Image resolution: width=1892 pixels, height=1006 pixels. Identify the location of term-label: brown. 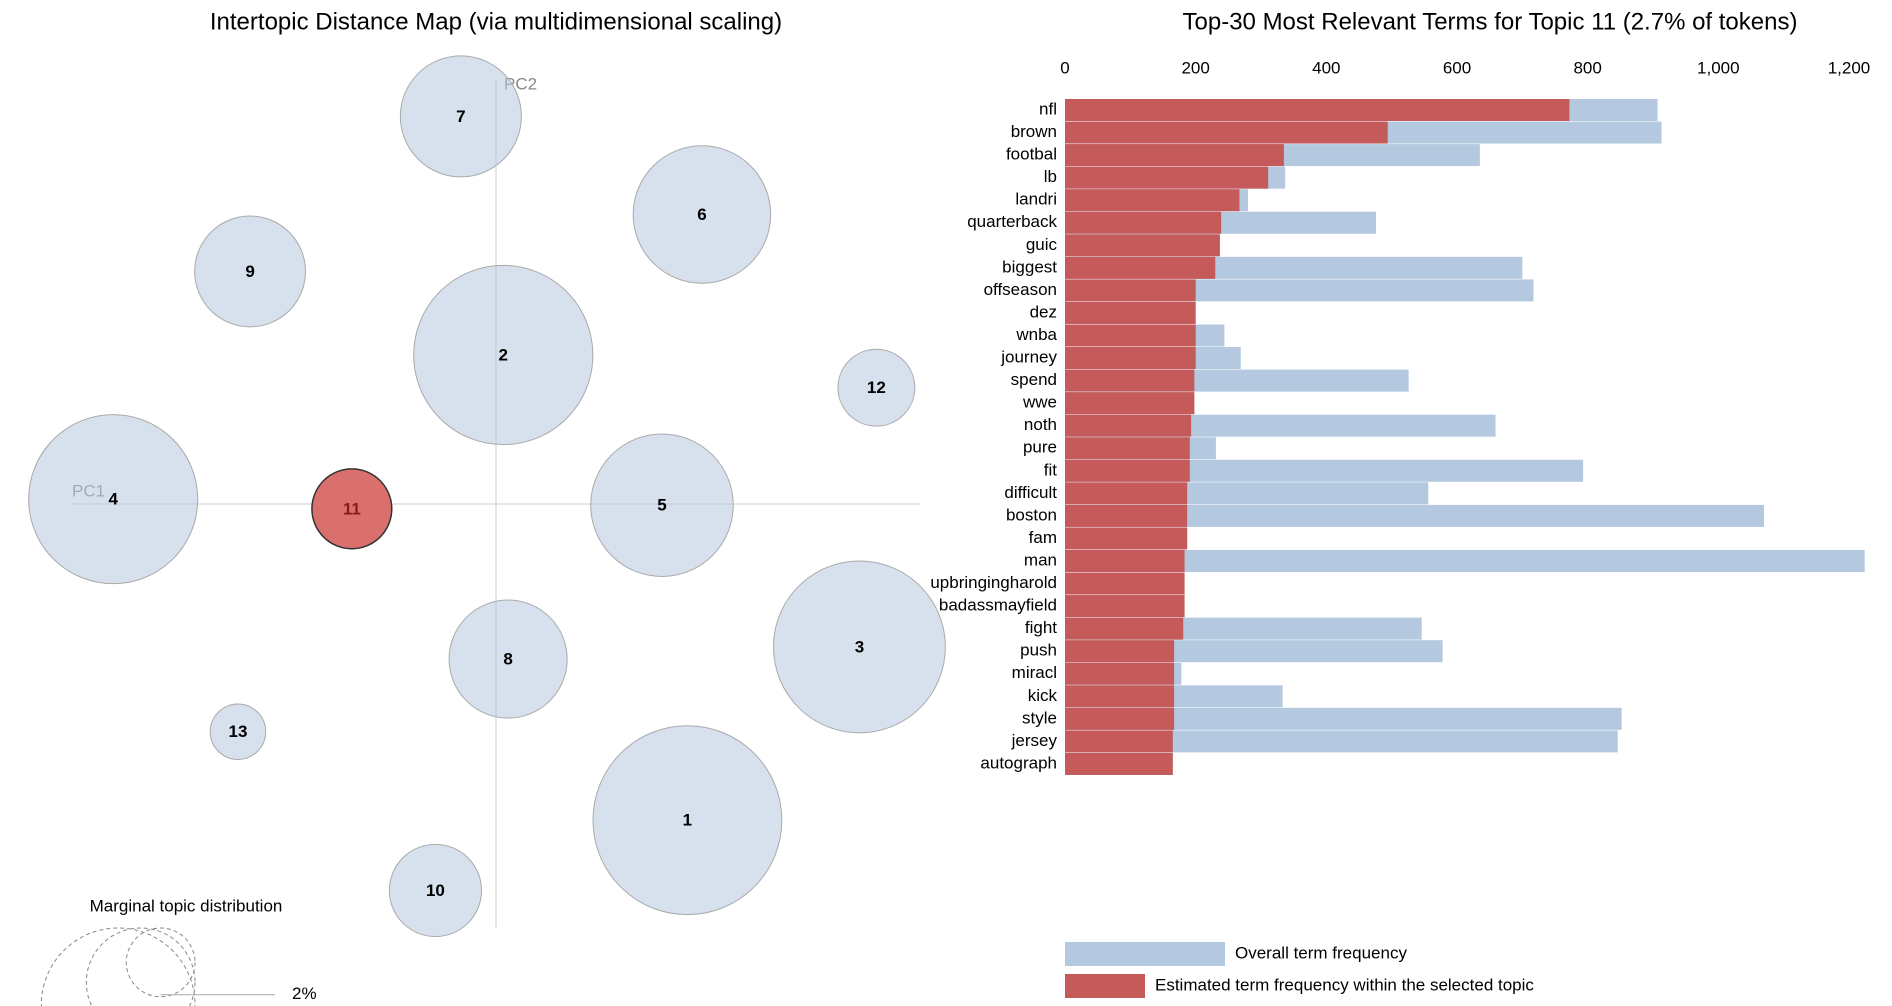
(1034, 131).